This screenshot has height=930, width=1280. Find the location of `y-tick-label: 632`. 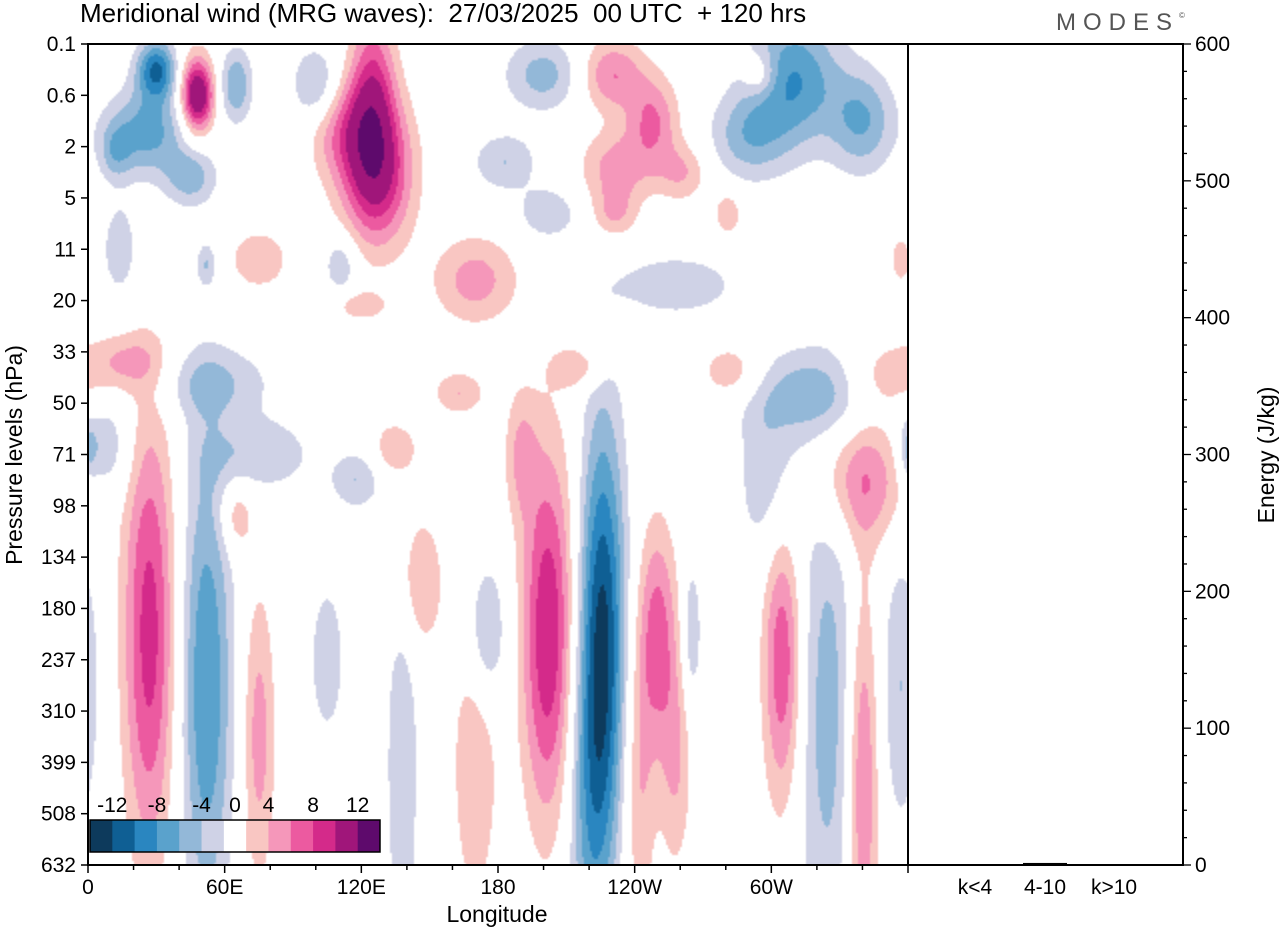

y-tick-label: 632 is located at coordinates (58, 865).